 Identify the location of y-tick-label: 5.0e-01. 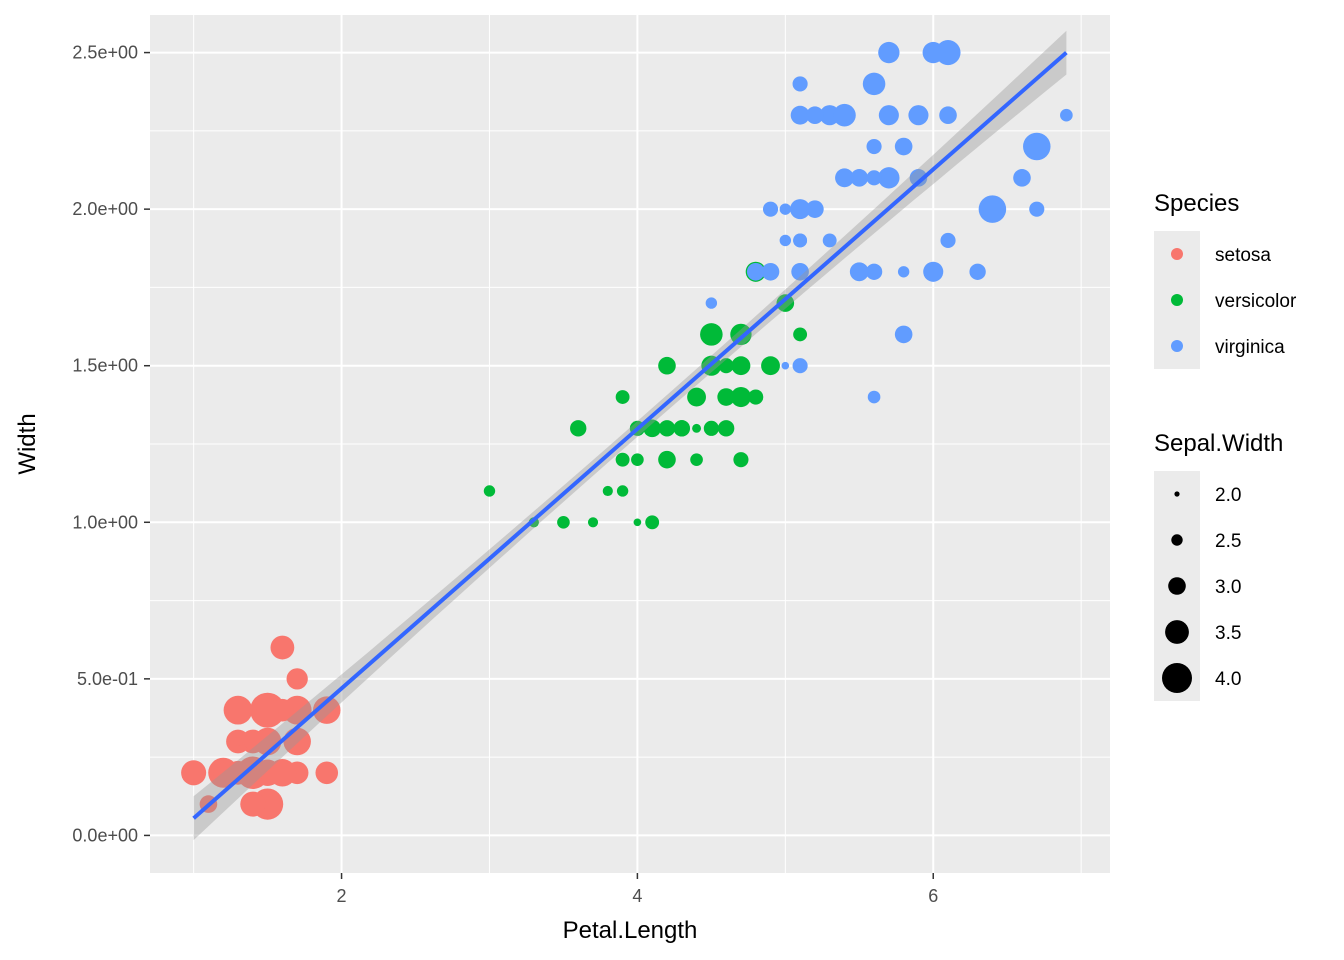
(107, 679).